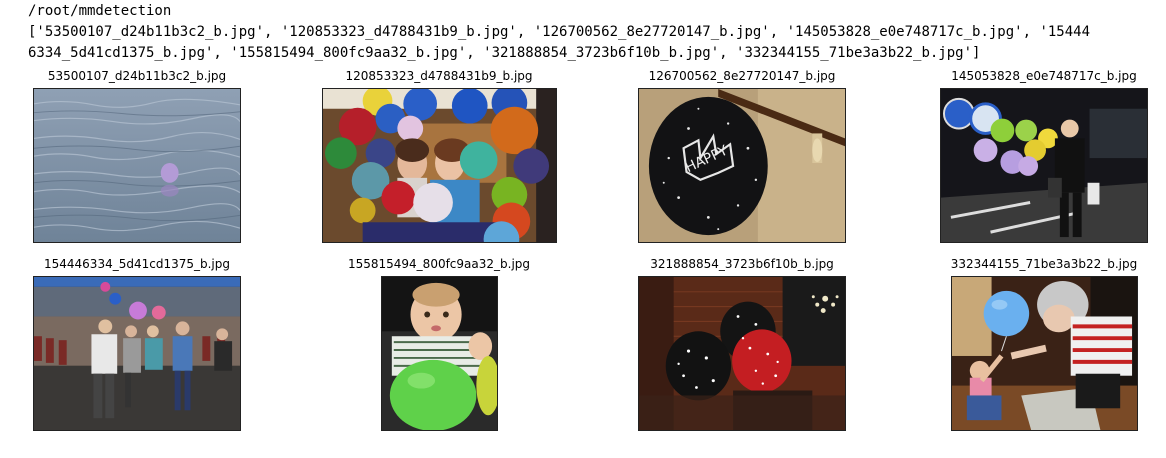  Describe the element at coordinates (1044, 264) in the screenshot. I see `image-title-8: 332344155_71be3a3b22_b.jpg` at that location.